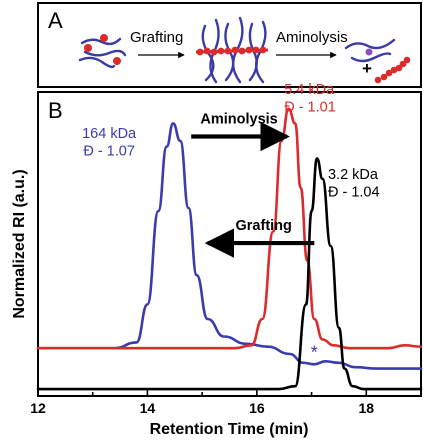 Image resolution: width=423 pixels, height=441 pixels. Describe the element at coordinates (238, 119) in the screenshot. I see `aminolysis-shift-label: Aminolysis` at that location.